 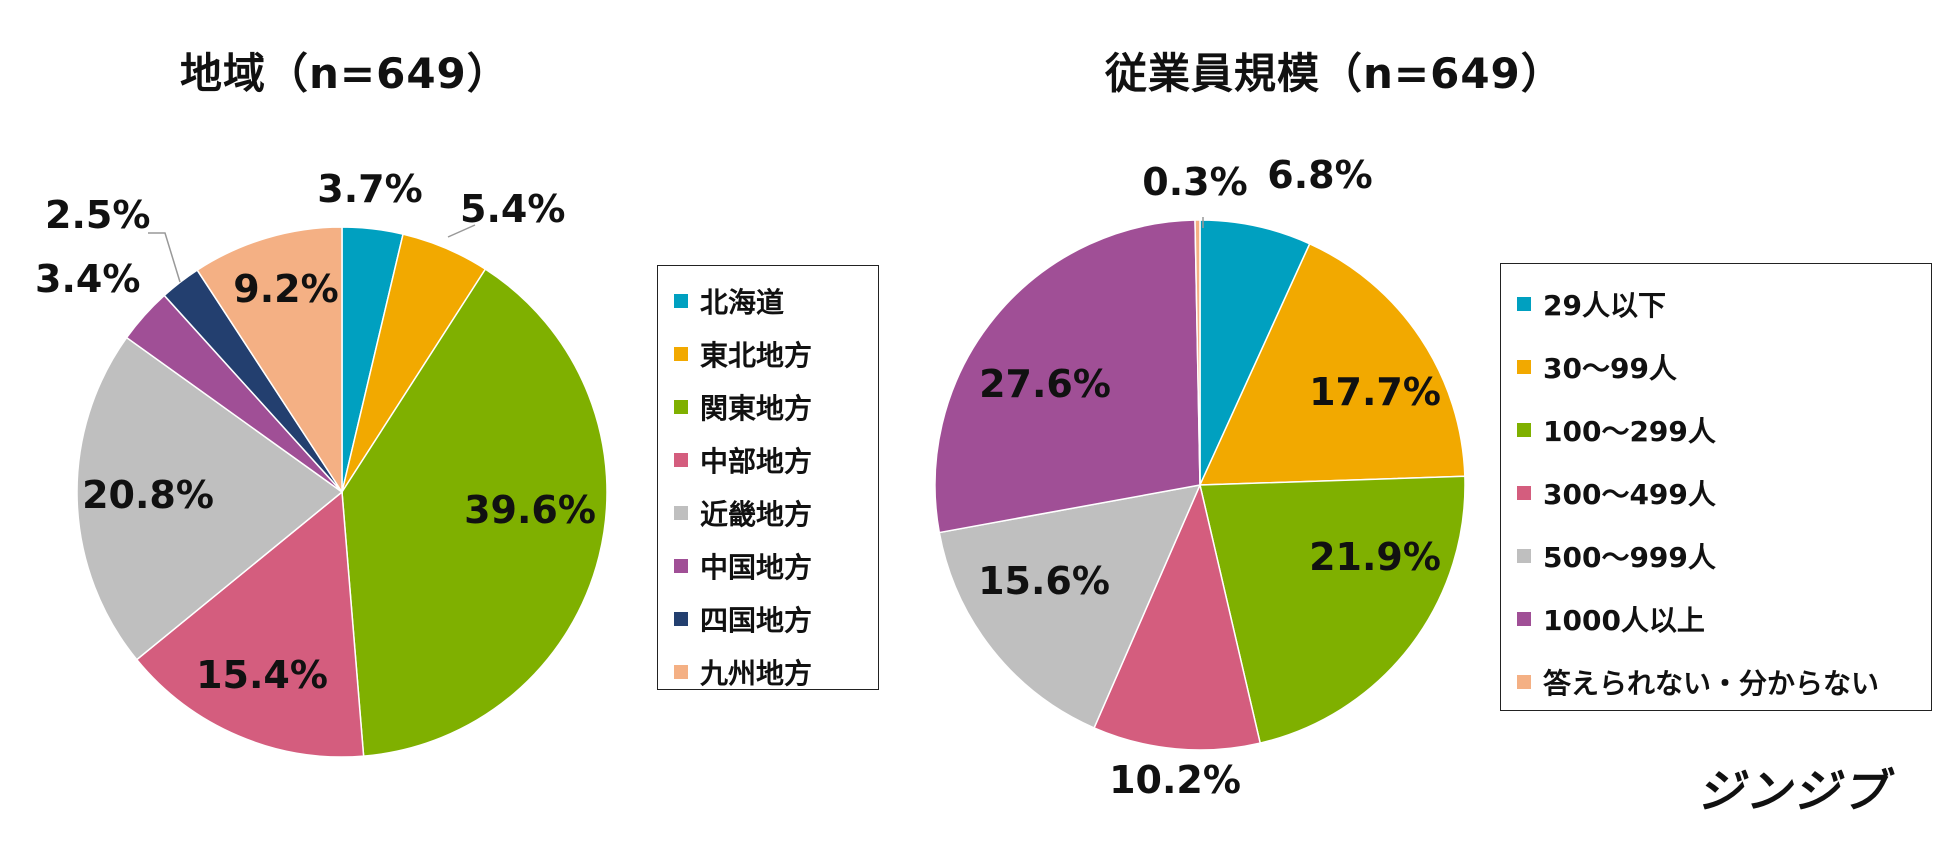 What do you see at coordinates (530, 510) in the screenshot?
I see `data-label-0-2: 39.6%` at bounding box center [530, 510].